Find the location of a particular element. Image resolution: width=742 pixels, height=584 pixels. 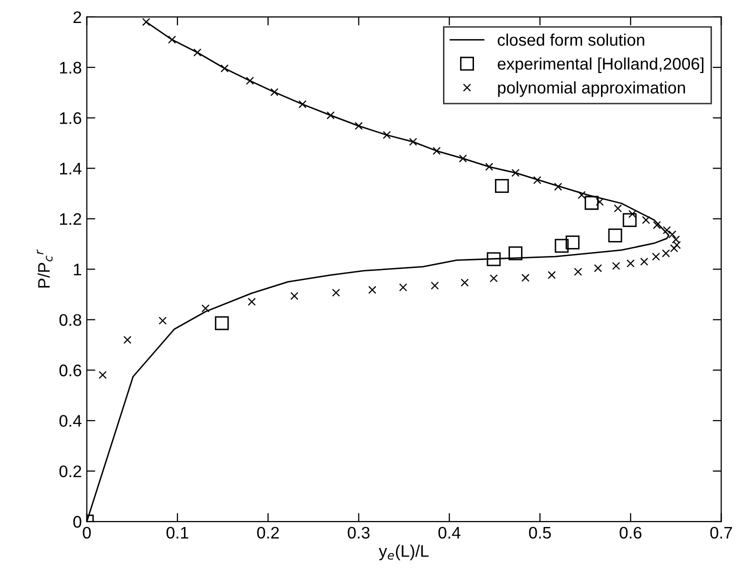

y-tick-label: 1.8 is located at coordinates (71, 68).